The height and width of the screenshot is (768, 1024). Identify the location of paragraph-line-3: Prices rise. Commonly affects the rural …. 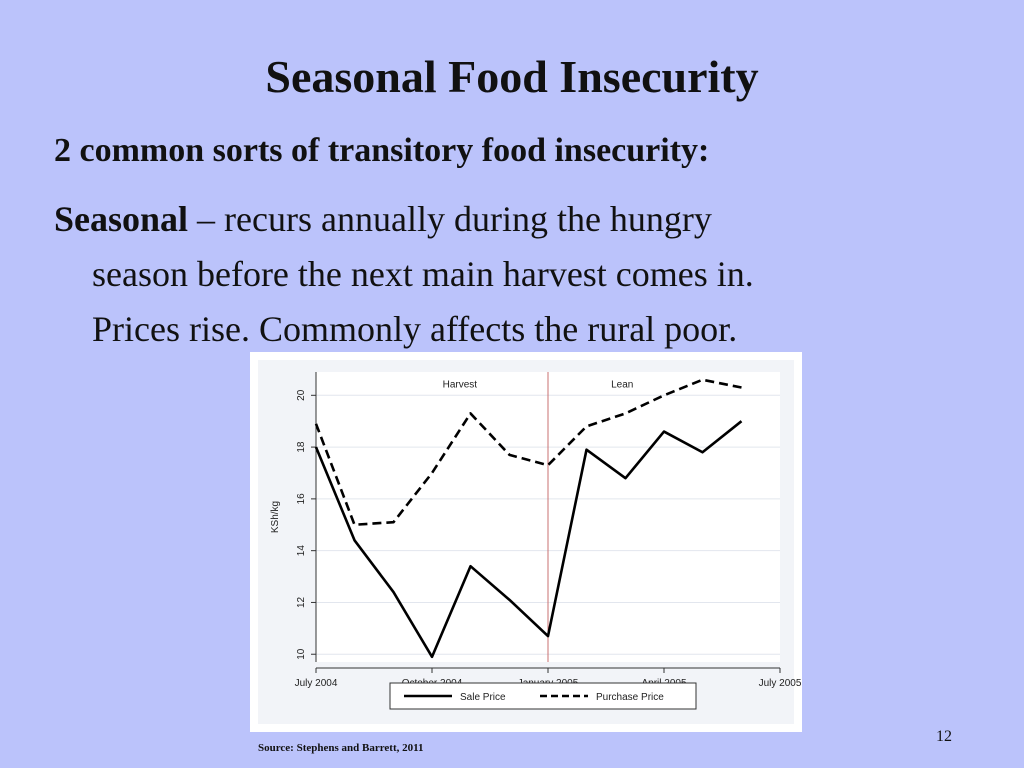
(415, 329).